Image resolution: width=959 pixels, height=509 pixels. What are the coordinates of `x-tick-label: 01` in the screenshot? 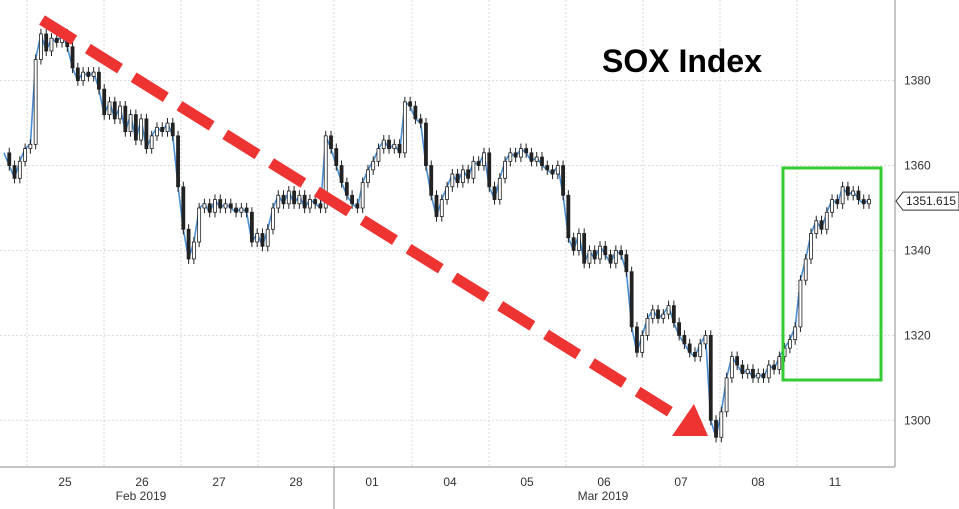 It's located at (372, 482).